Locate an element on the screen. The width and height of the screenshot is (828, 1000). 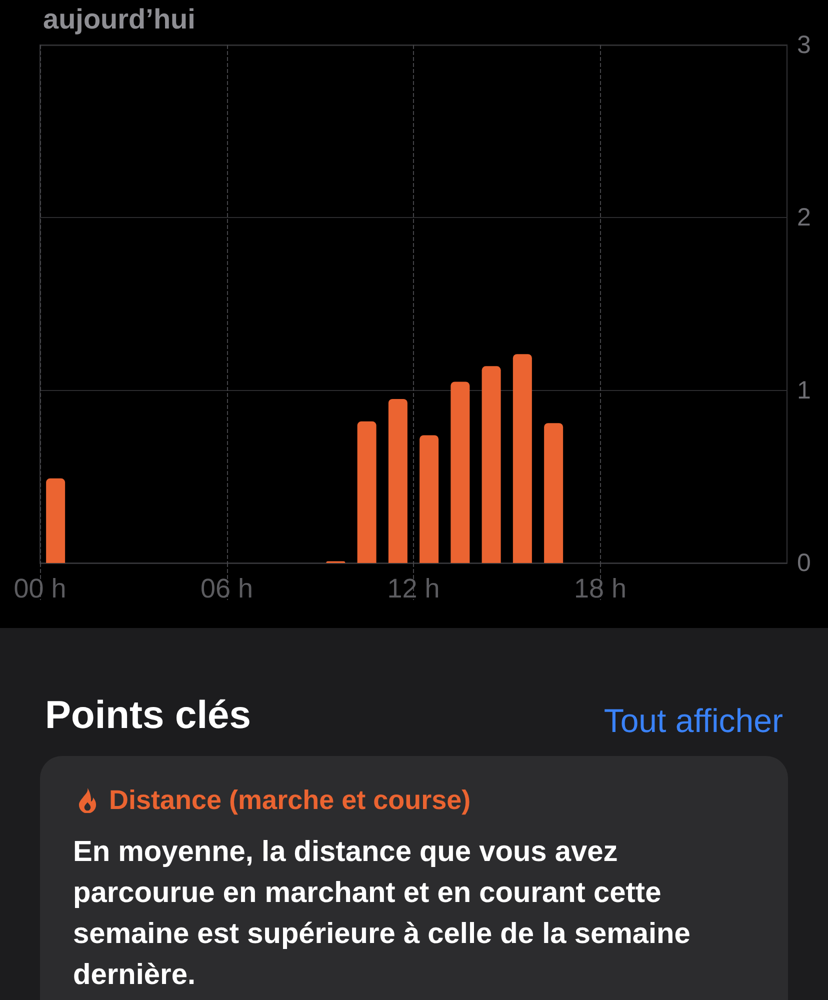
text: Tout afficher is located at coordinates (693, 721).